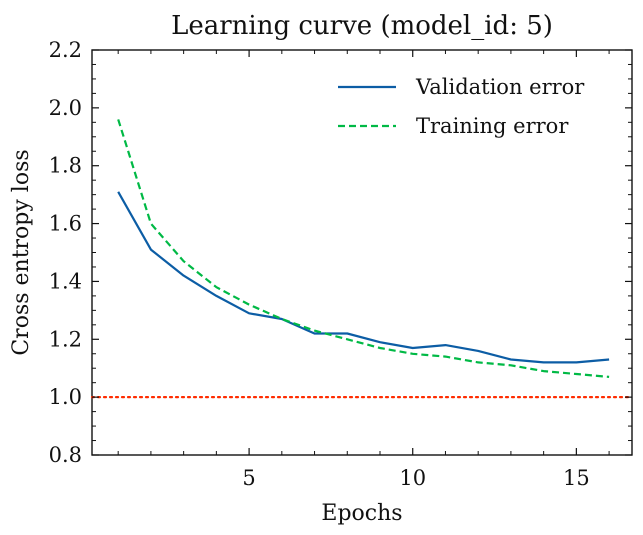 This screenshot has width=643, height=535. What do you see at coordinates (492, 126) in the screenshot?
I see `legend-label-1: Training error` at bounding box center [492, 126].